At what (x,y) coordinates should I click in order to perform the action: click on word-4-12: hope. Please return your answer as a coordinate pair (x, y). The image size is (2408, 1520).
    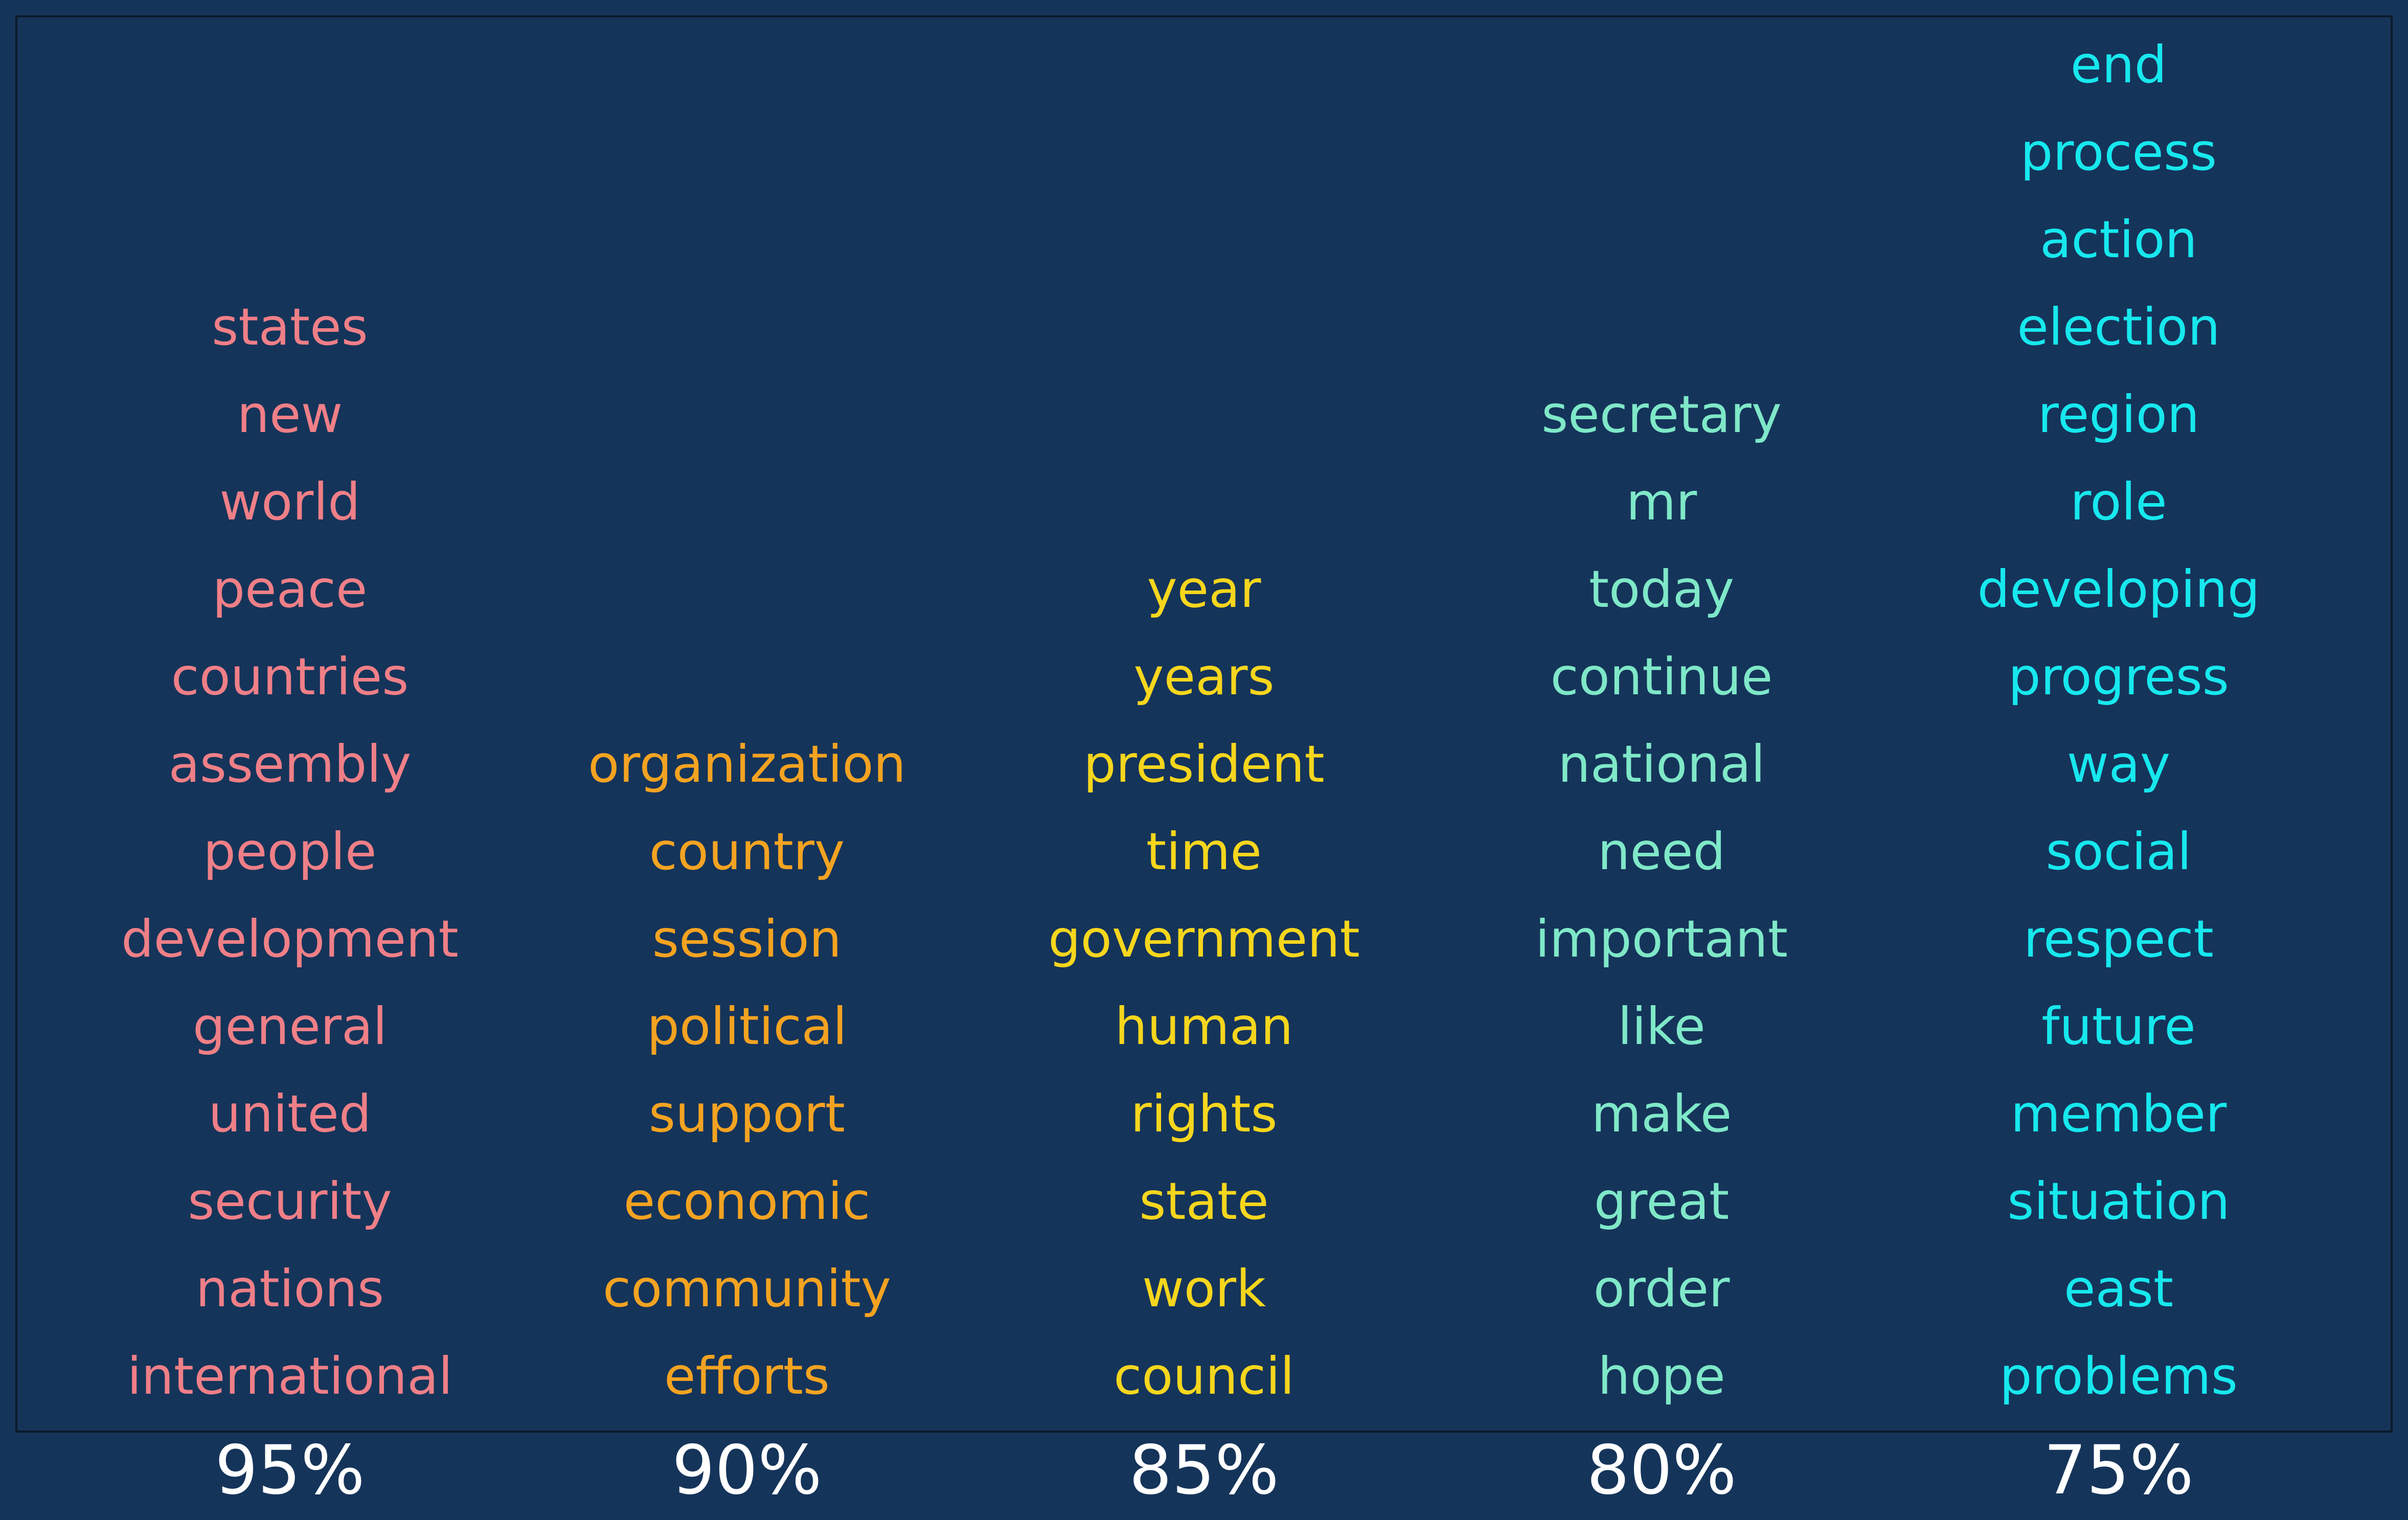
    Looking at the image, I should click on (1661, 1376).